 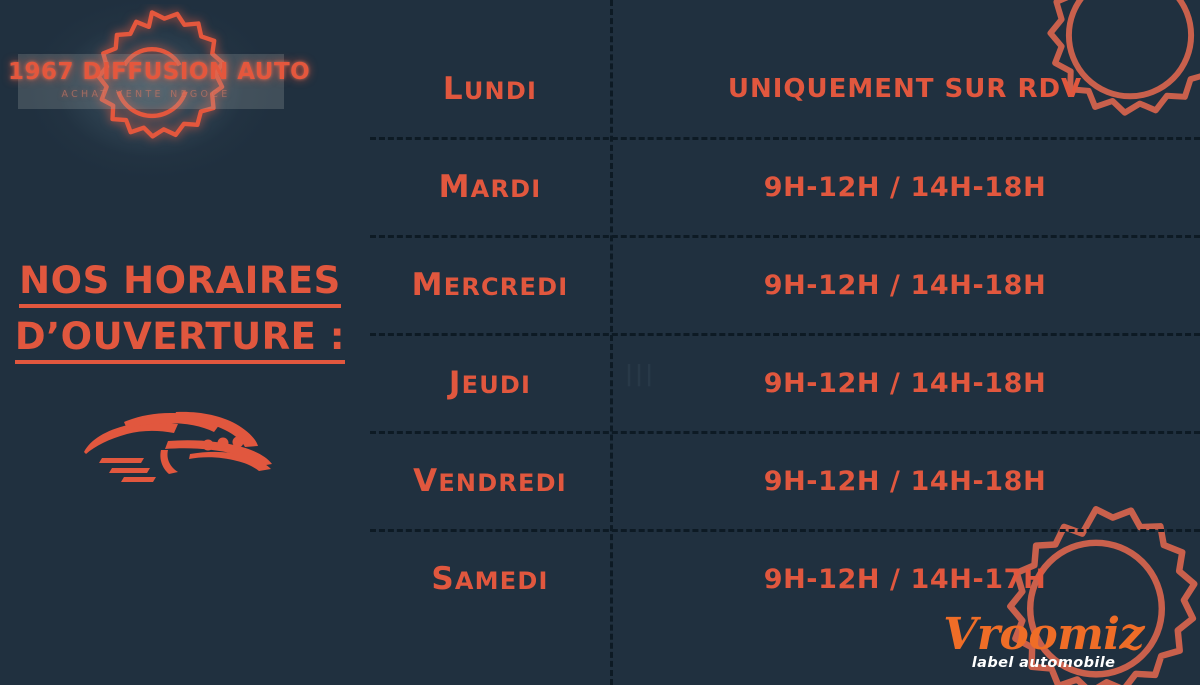 What do you see at coordinates (506, 287) in the screenshot?
I see `day-label-rest: ERCREDI` at bounding box center [506, 287].